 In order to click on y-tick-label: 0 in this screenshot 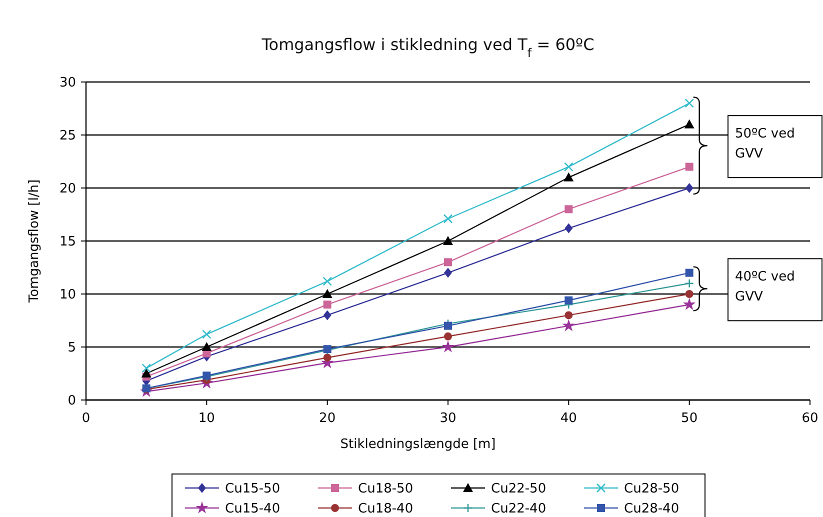, I will do `click(72, 401)`.